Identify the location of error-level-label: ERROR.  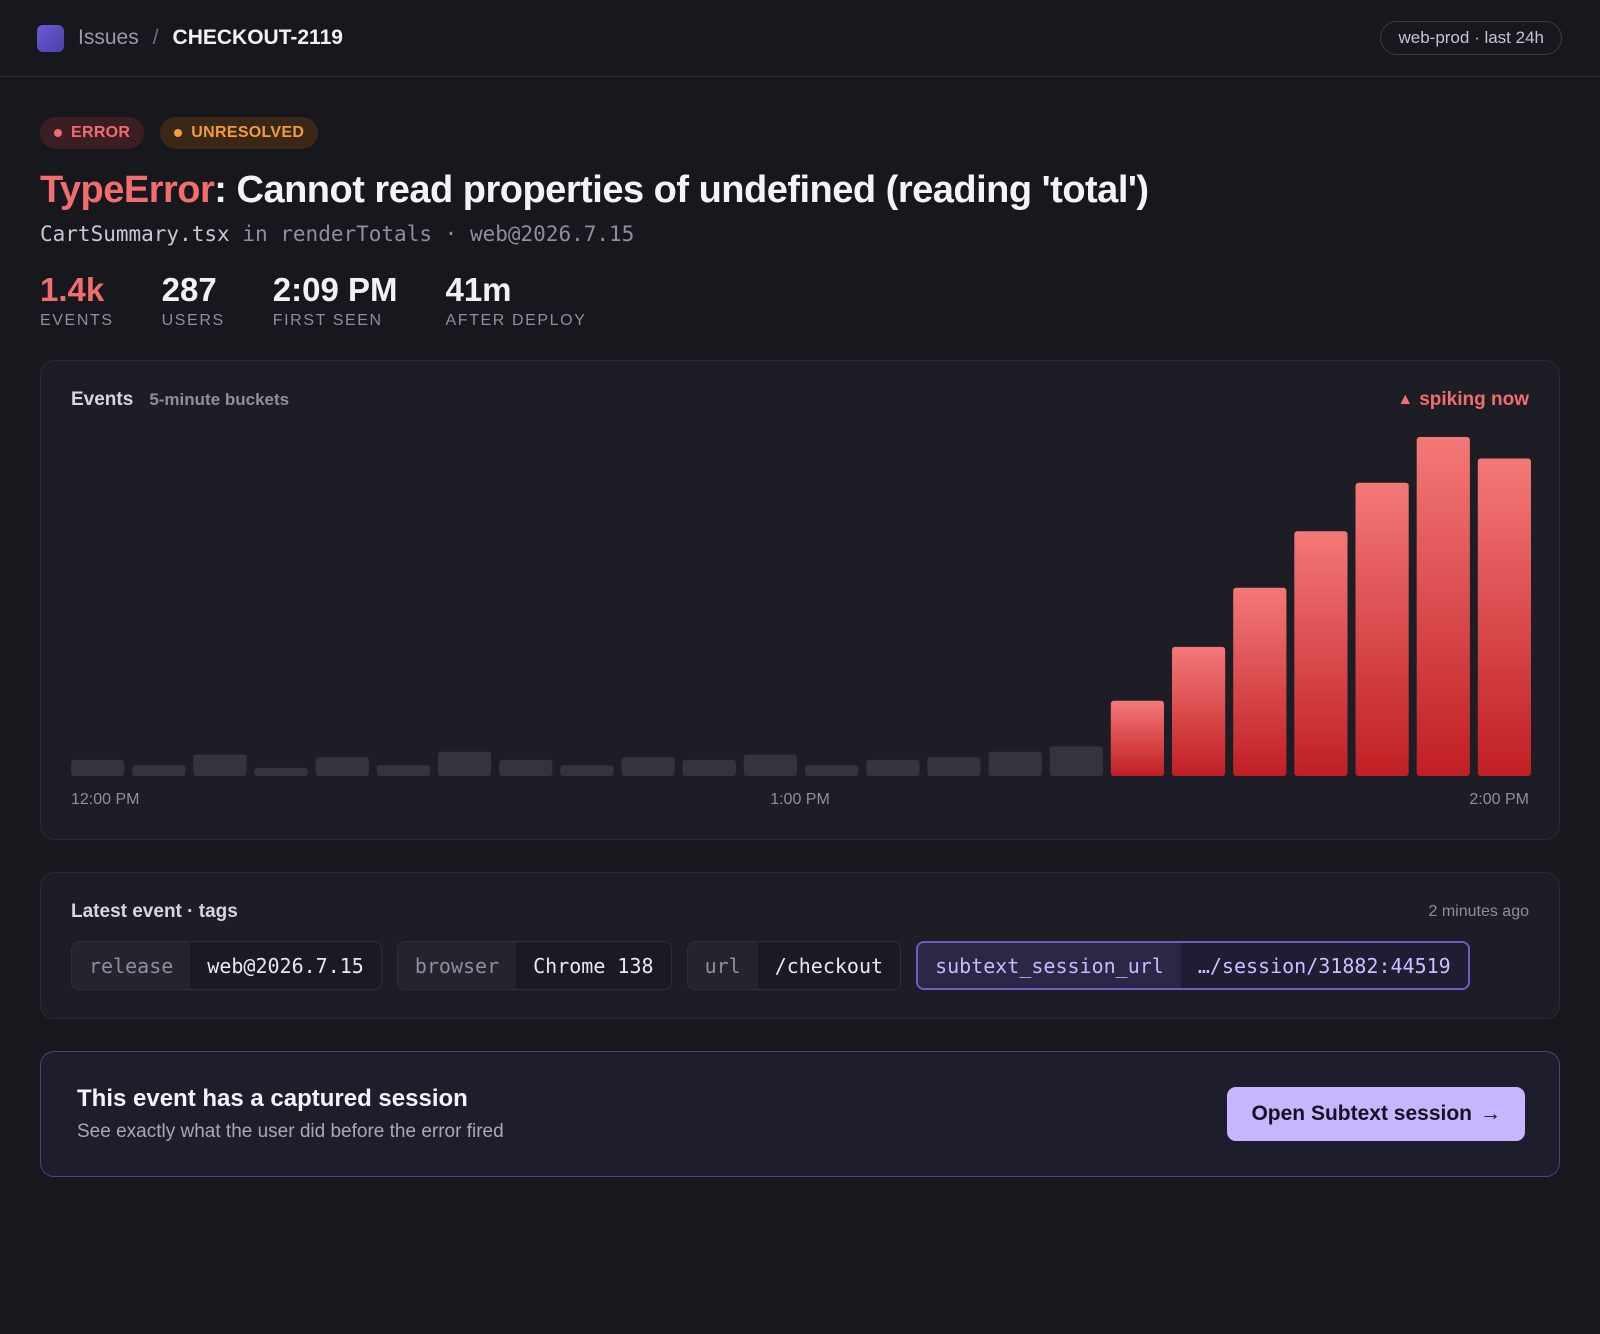
(101, 132).